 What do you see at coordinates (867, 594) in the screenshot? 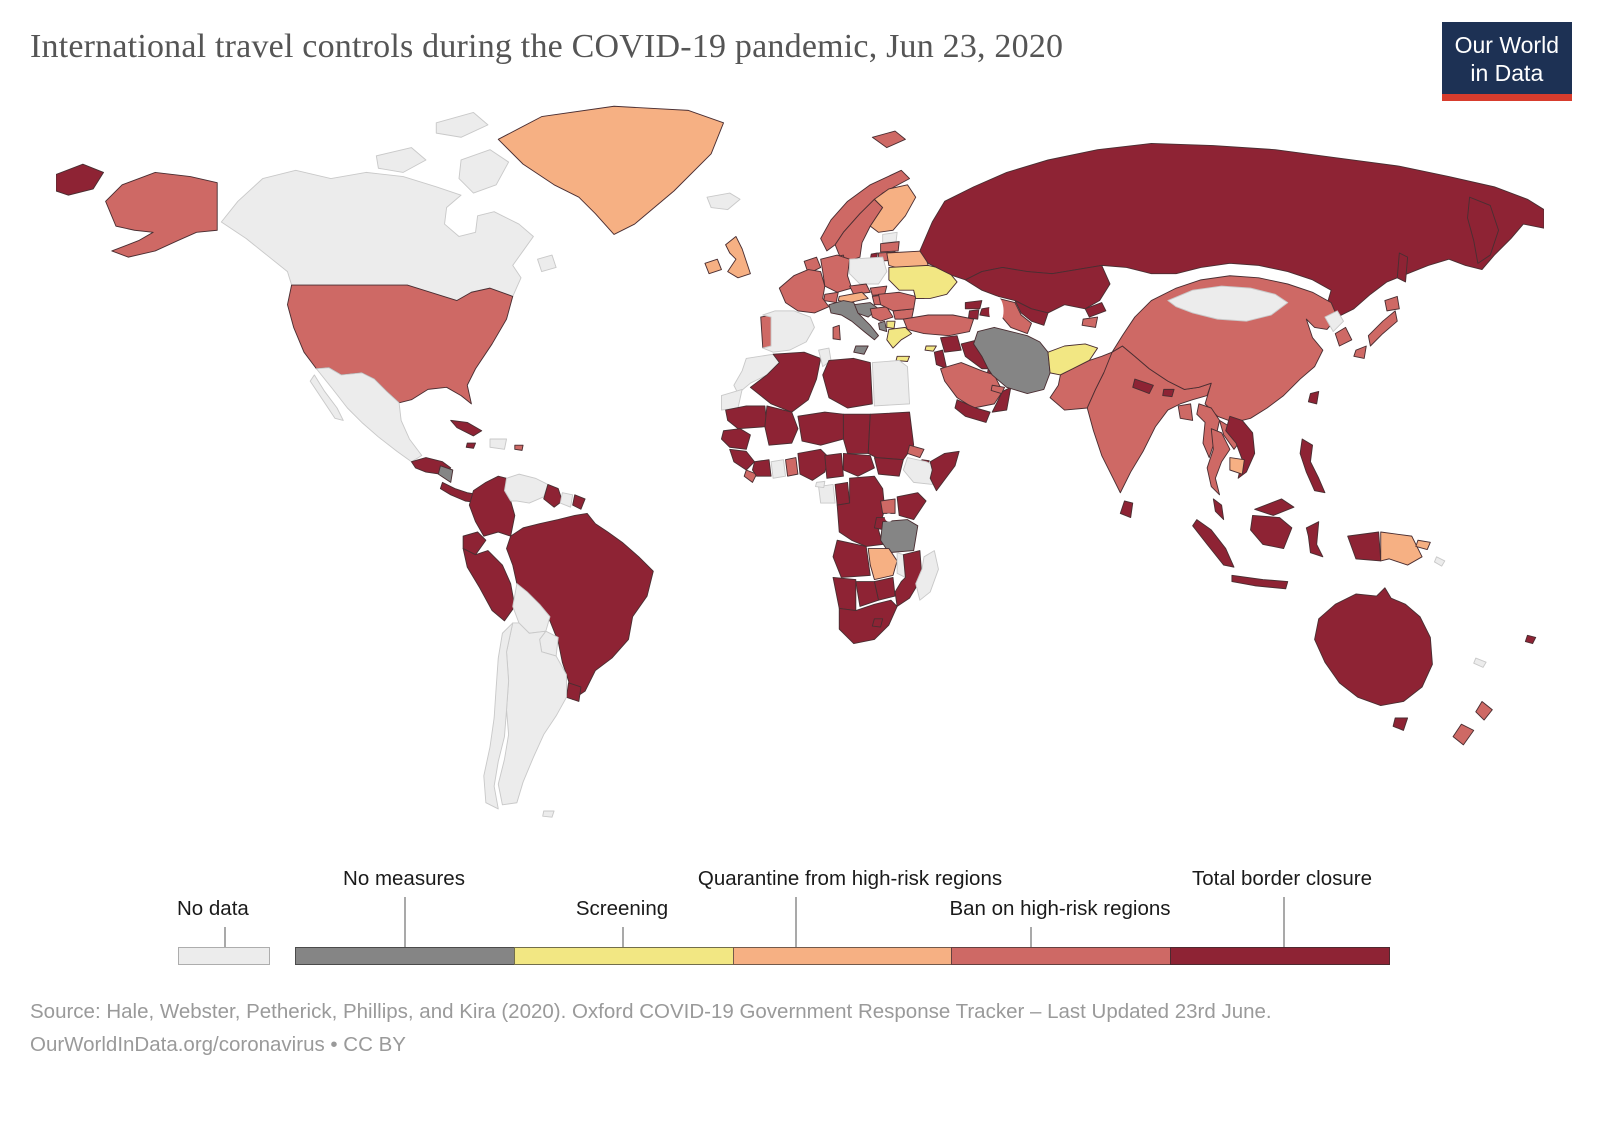
I see `country-botswana` at bounding box center [867, 594].